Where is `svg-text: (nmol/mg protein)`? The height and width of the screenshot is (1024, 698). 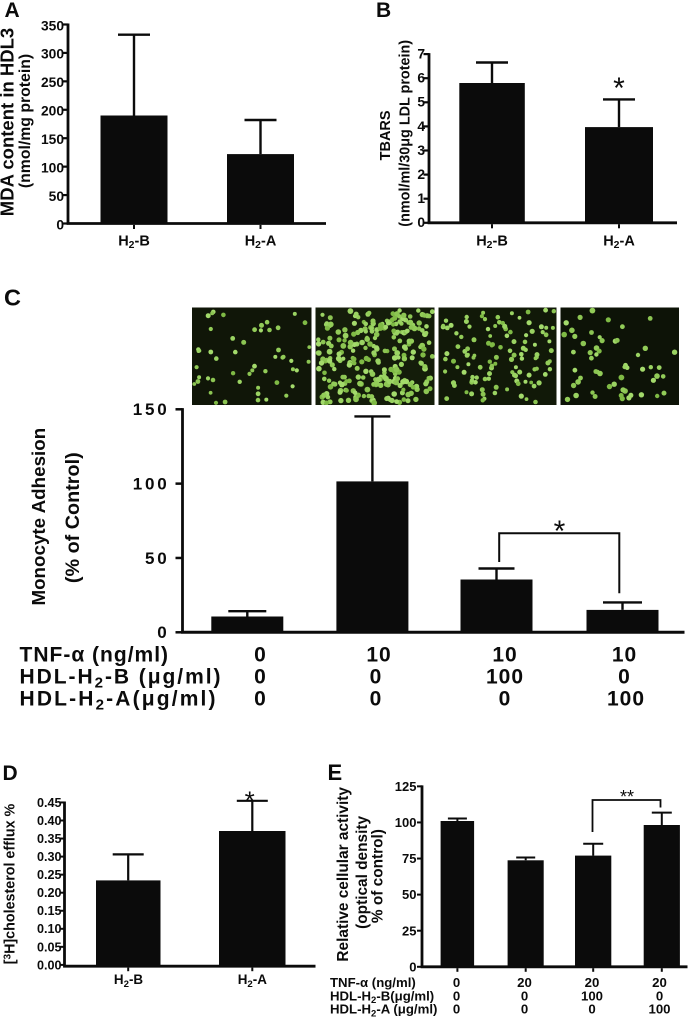
svg-text: (nmol/mg protein) is located at coordinates (25, 121).